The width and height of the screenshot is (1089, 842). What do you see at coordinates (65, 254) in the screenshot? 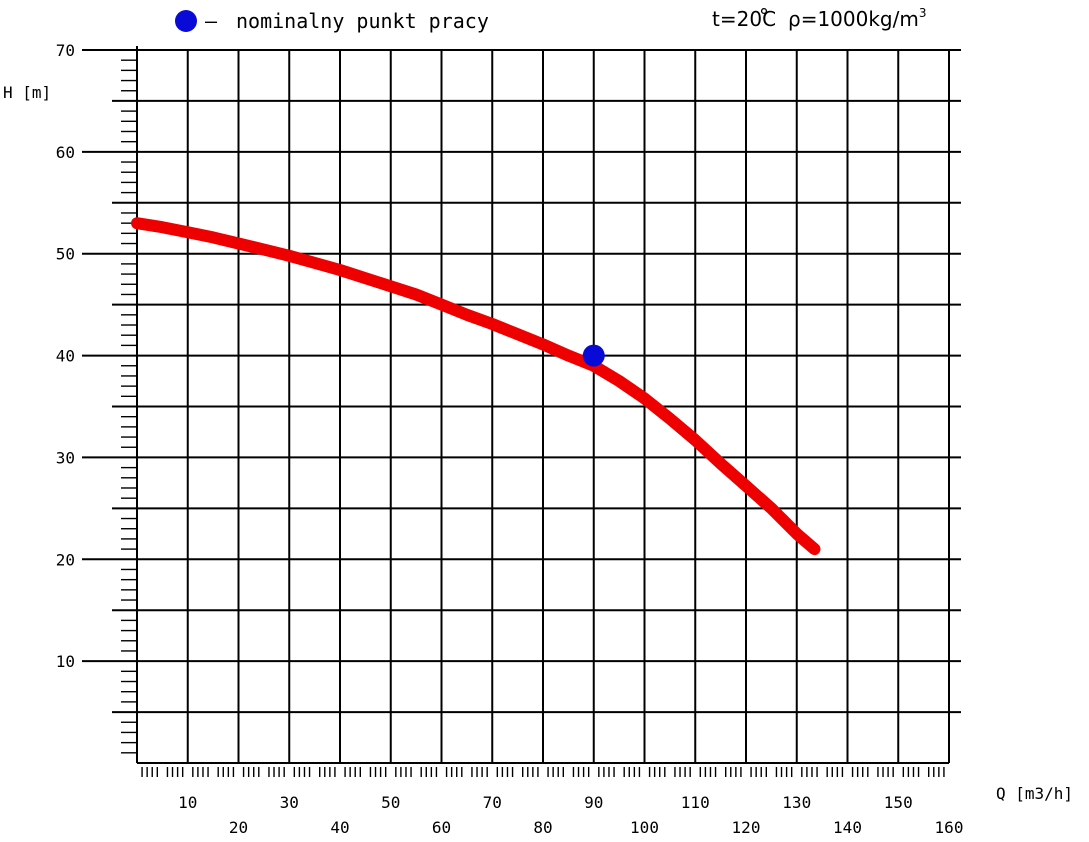
I see `y-tick-label: 50` at bounding box center [65, 254].